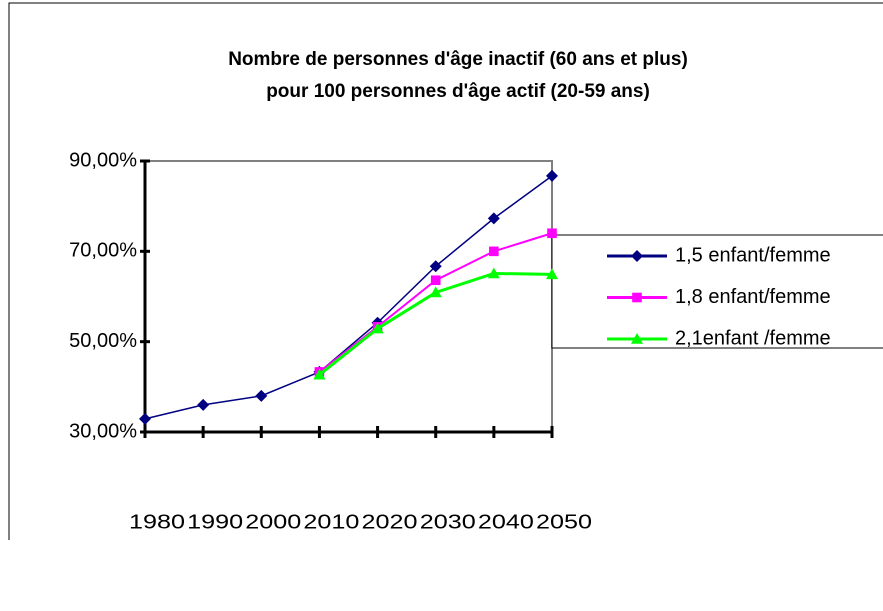 The height and width of the screenshot is (611, 883). What do you see at coordinates (103, 431) in the screenshot?
I see `y-tick-label: 30,00%` at bounding box center [103, 431].